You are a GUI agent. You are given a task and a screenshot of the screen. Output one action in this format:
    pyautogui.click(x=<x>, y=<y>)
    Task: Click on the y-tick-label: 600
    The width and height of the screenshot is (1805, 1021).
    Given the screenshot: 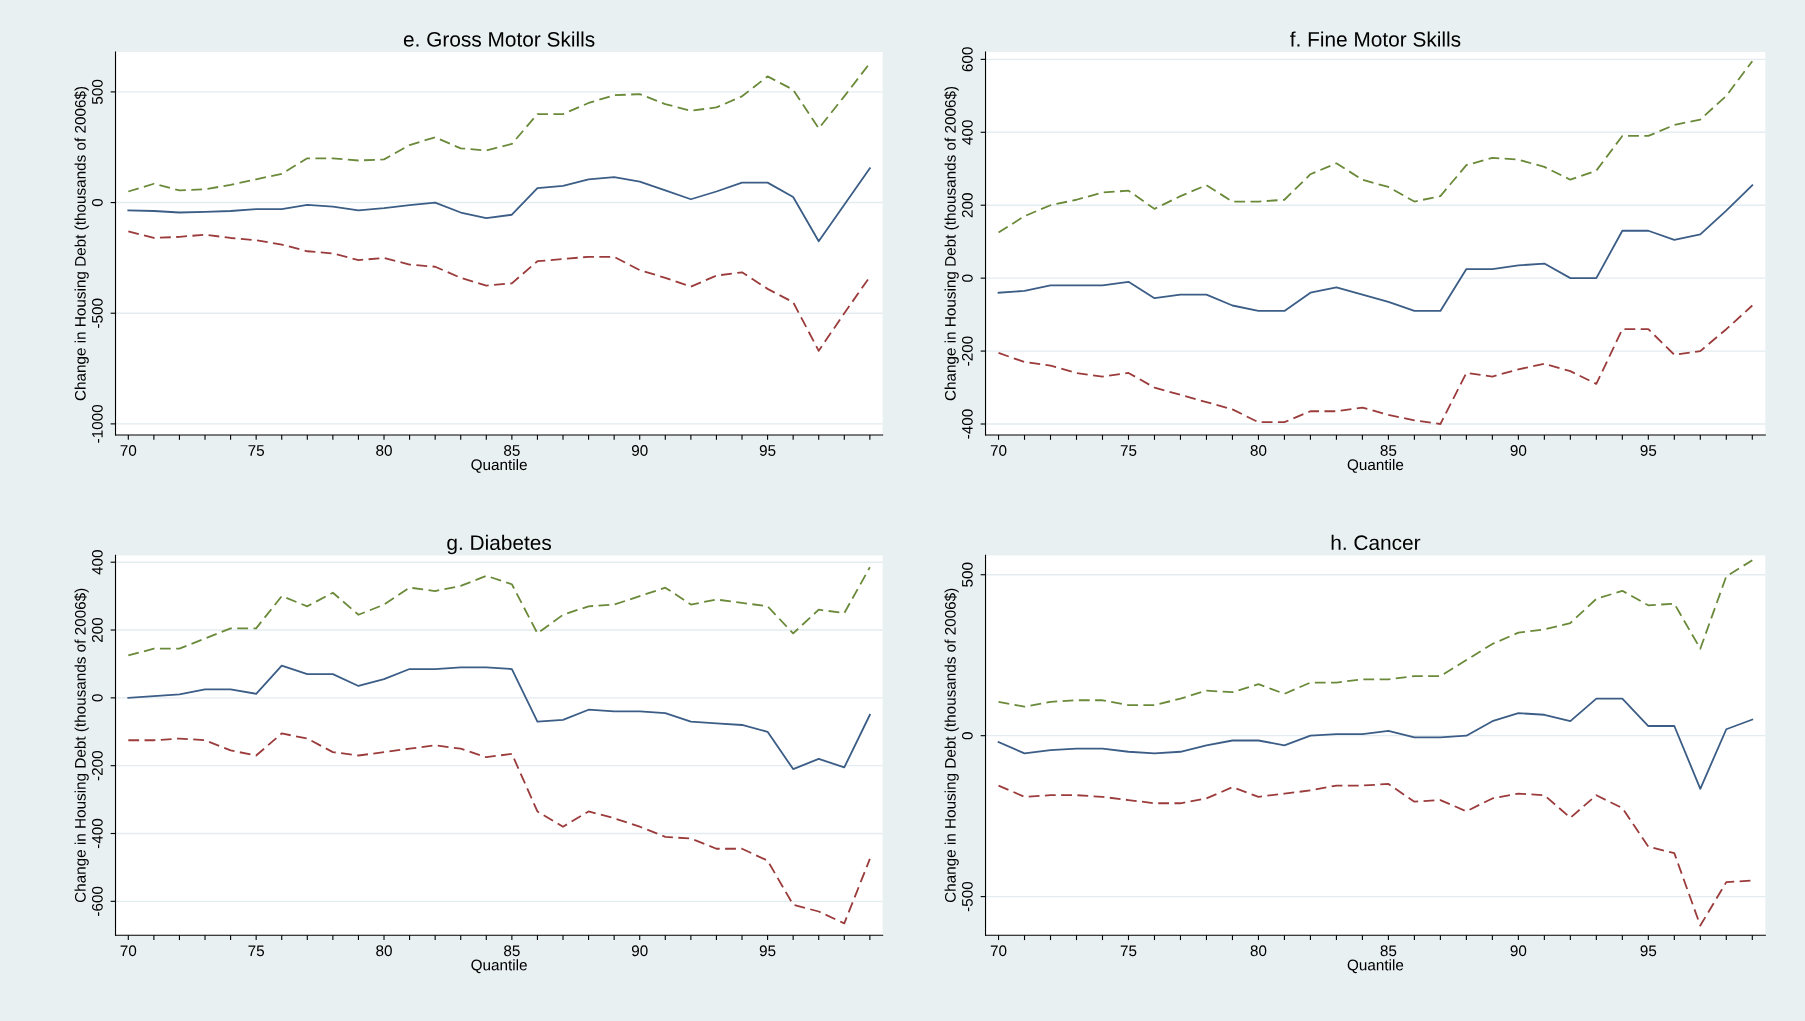 What is the action you would take?
    pyautogui.click(x=967, y=59)
    